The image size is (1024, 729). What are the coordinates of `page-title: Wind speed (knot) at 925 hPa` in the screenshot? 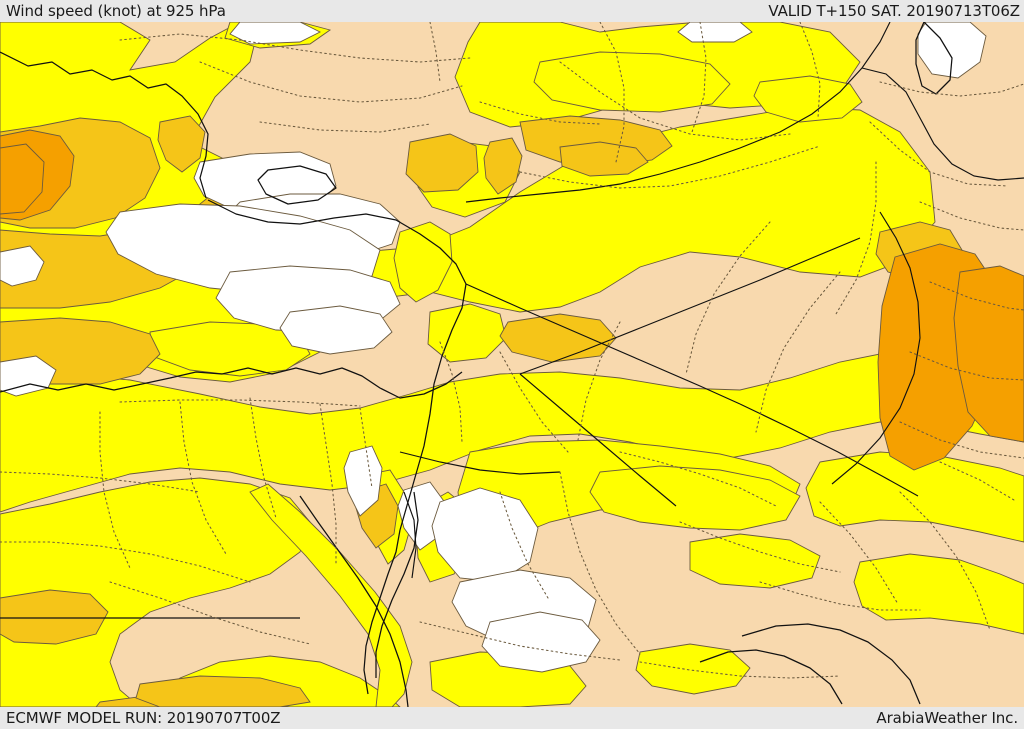 It's located at (116, 10).